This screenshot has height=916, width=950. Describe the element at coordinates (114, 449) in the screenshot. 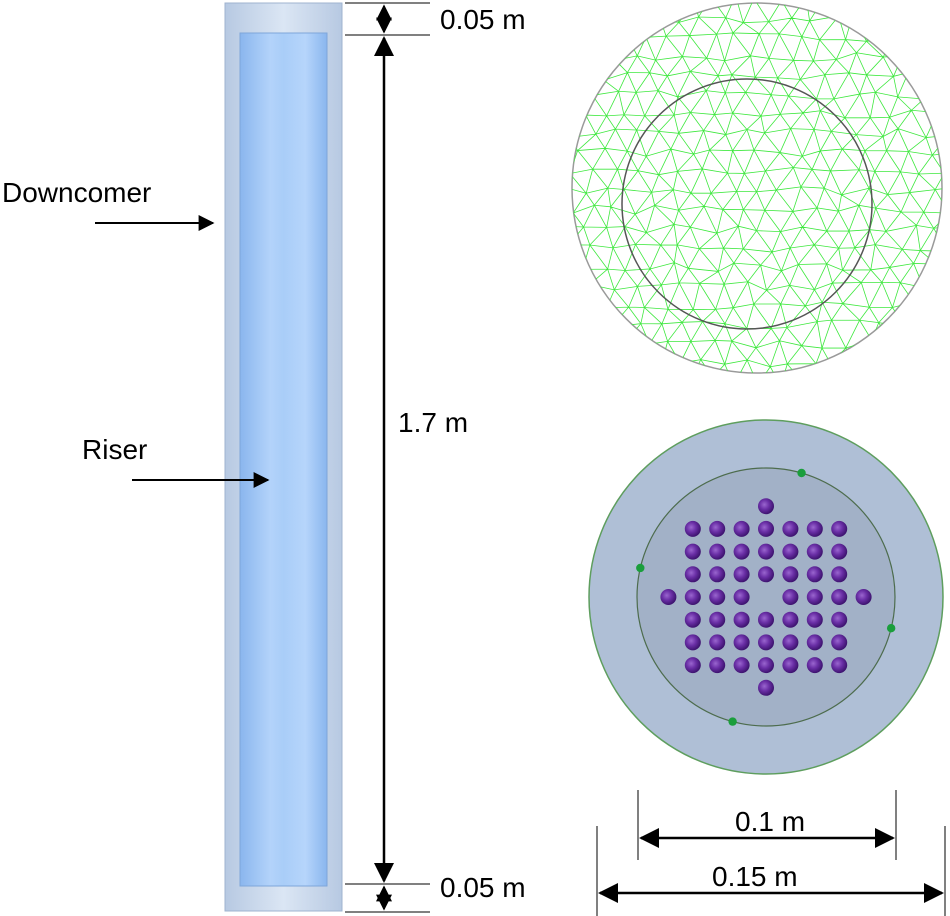

I see `riser-label: Riser` at that location.